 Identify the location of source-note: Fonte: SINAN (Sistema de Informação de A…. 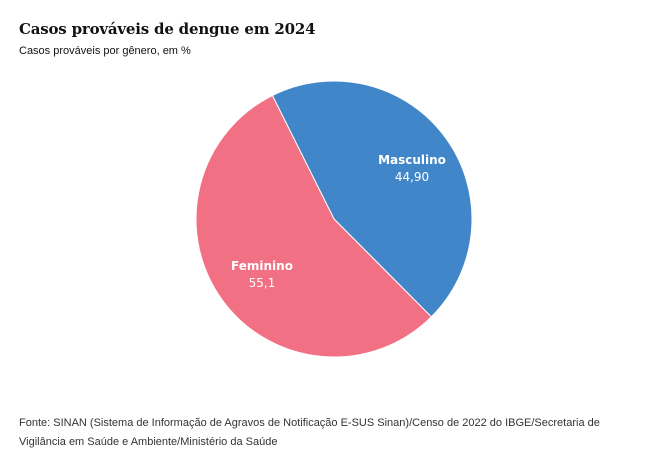
(309, 432).